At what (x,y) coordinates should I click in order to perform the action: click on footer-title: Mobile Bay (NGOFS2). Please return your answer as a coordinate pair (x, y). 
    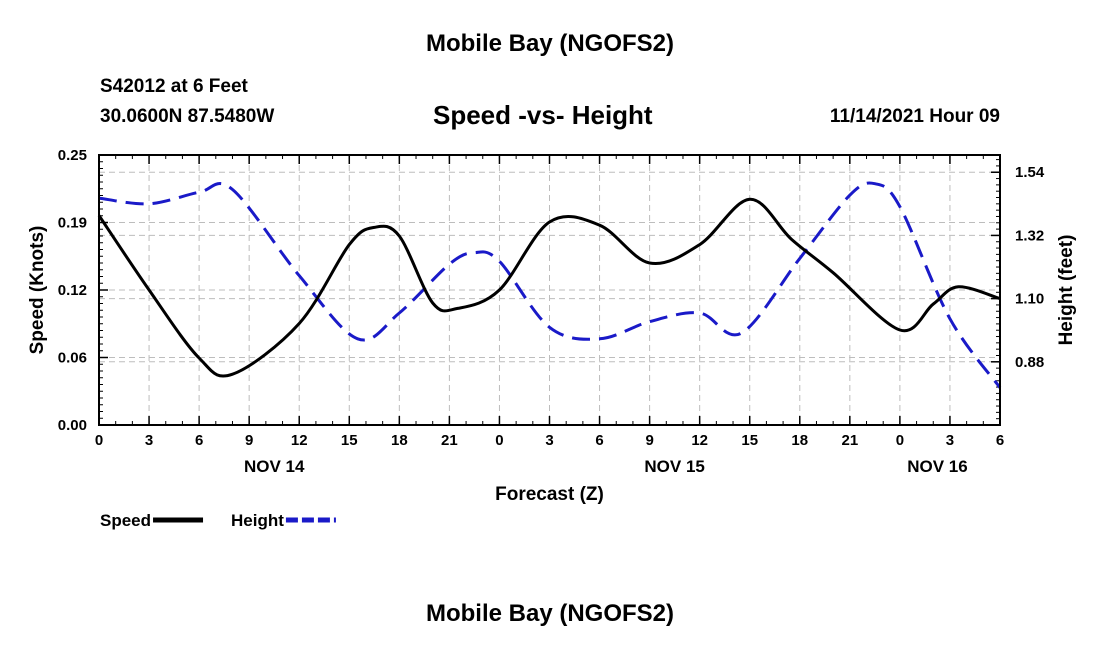
    Looking at the image, I should click on (550, 613).